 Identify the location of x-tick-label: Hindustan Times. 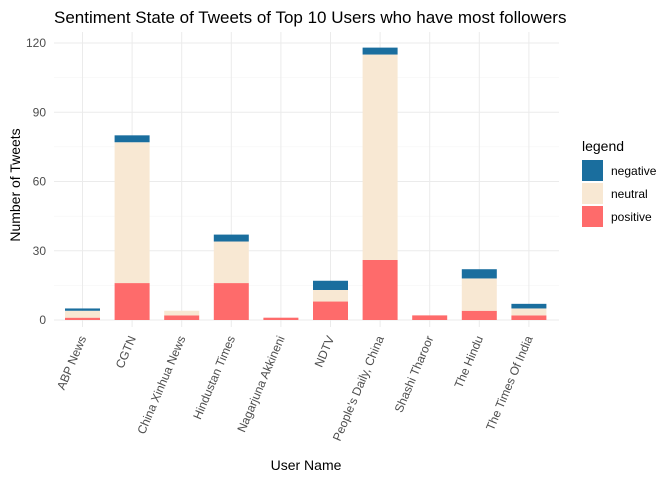
(214, 378).